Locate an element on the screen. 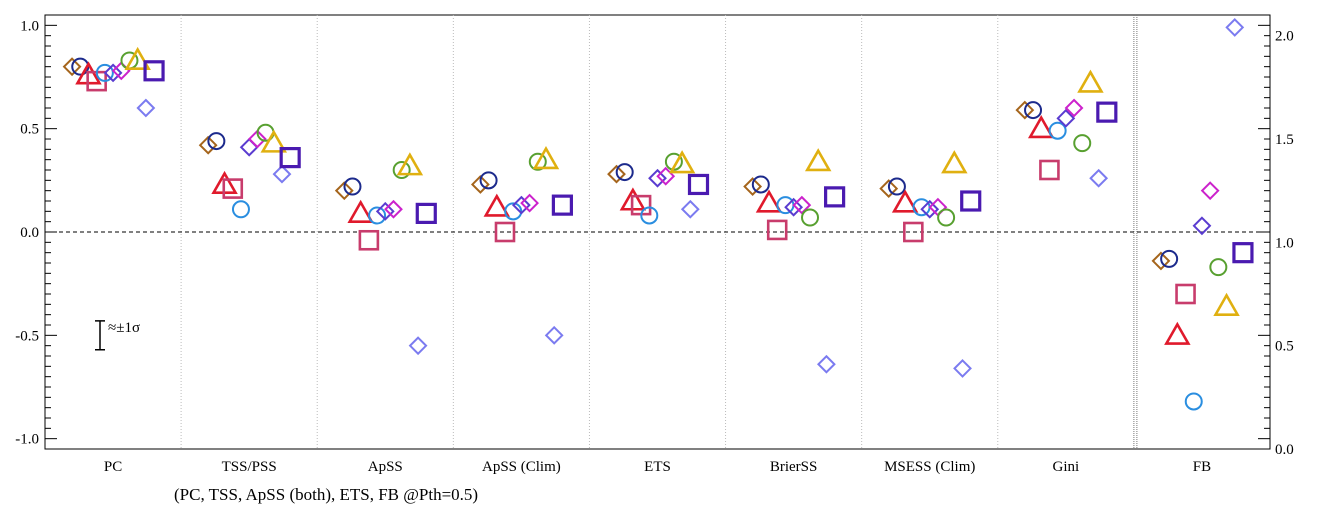  y2-axis-tick-labels: 2.0 1.5 1.0 0.5 0.0 is located at coordinates (1284, 243).